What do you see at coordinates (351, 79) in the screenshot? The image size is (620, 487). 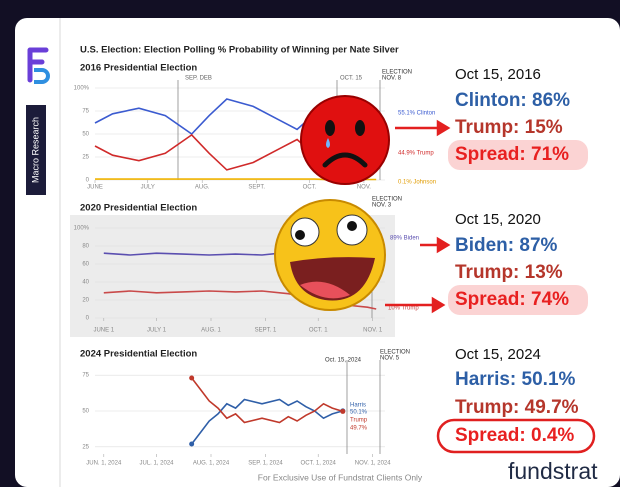 I see `annotation: OCT. 15` at bounding box center [351, 79].